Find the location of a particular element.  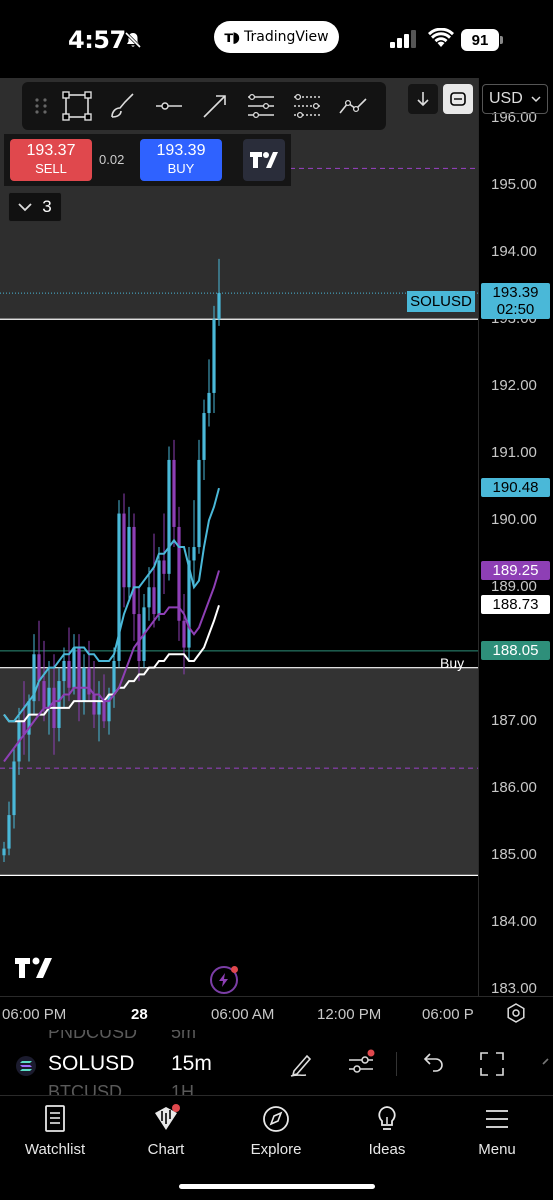

currency-select: USD is located at coordinates (515, 99).